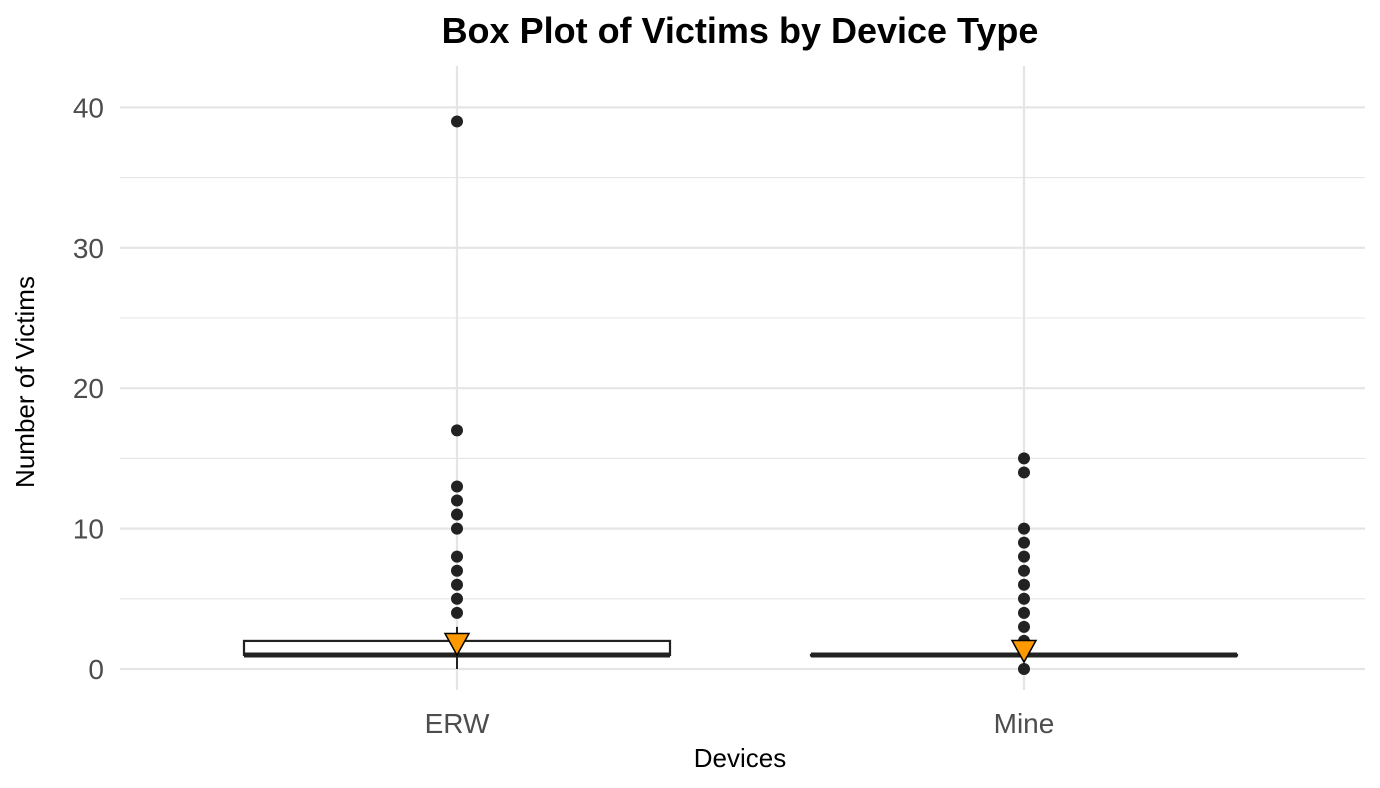 This screenshot has height=788, width=1380. Describe the element at coordinates (740, 30) in the screenshot. I see `chart-title: Box Plot of Victims by Device Type` at that location.